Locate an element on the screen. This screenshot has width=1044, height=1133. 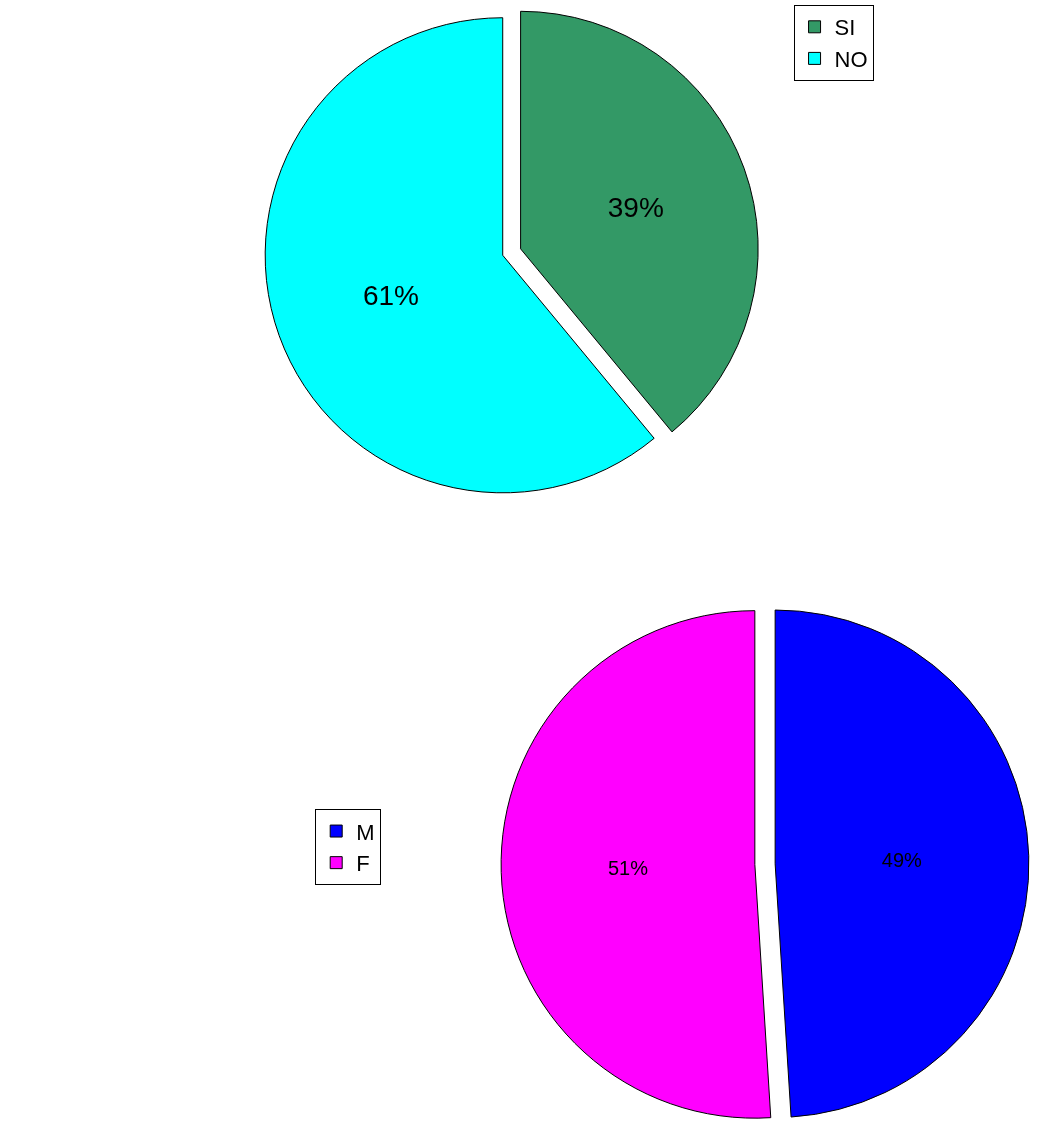
legend-label: NO is located at coordinates (851, 59).